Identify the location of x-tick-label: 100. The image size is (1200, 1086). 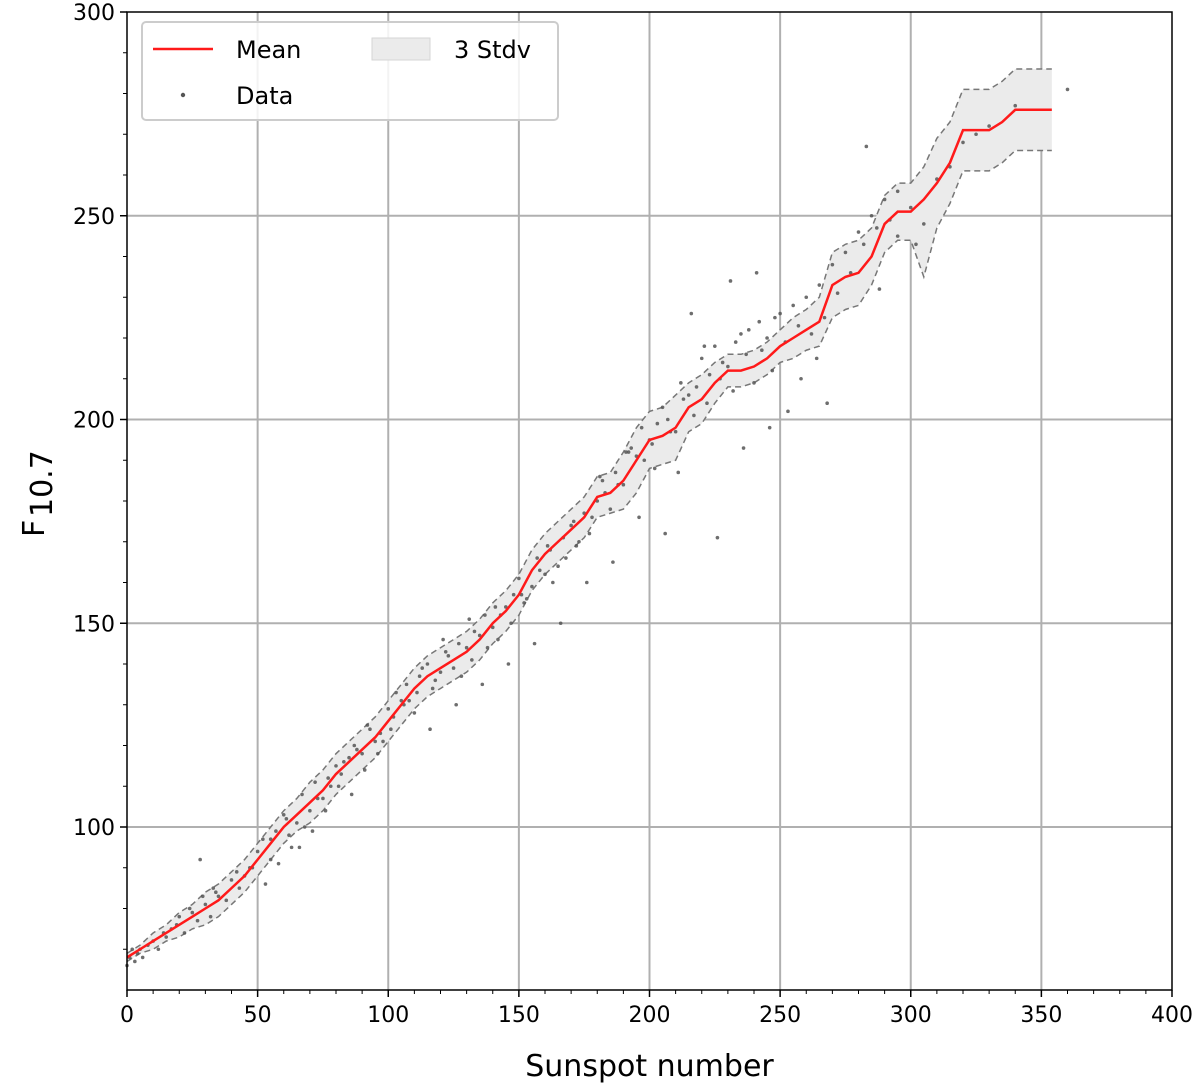
(388, 1015).